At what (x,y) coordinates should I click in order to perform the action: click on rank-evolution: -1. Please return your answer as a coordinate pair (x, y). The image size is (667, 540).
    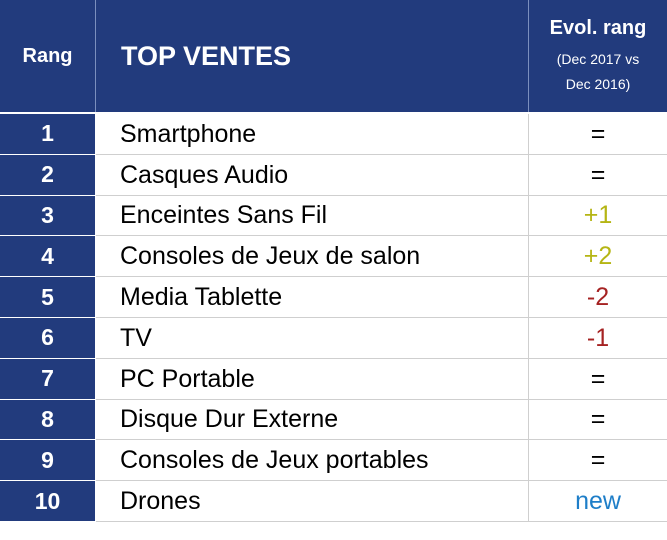
    Looking at the image, I should click on (598, 337).